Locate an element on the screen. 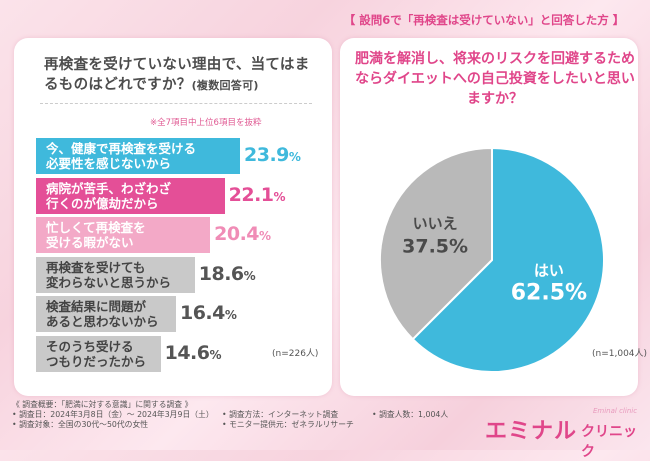 The image size is (650, 461). bar-row: 検査結果に問題が あると思わないから 16.4% is located at coordinates (183, 314).